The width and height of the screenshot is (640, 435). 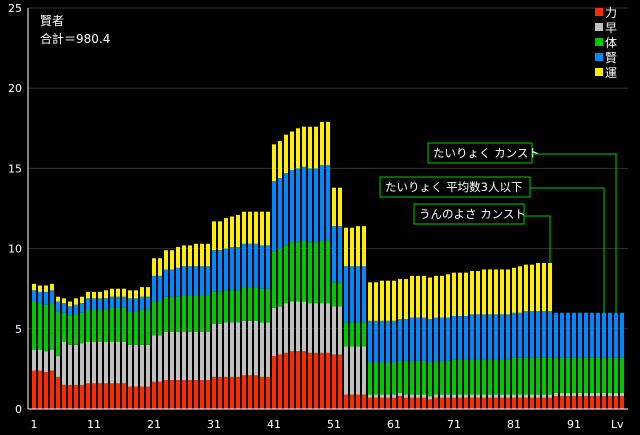 What do you see at coordinates (52, 21) in the screenshot?
I see `chart-title: 賢者` at bounding box center [52, 21].